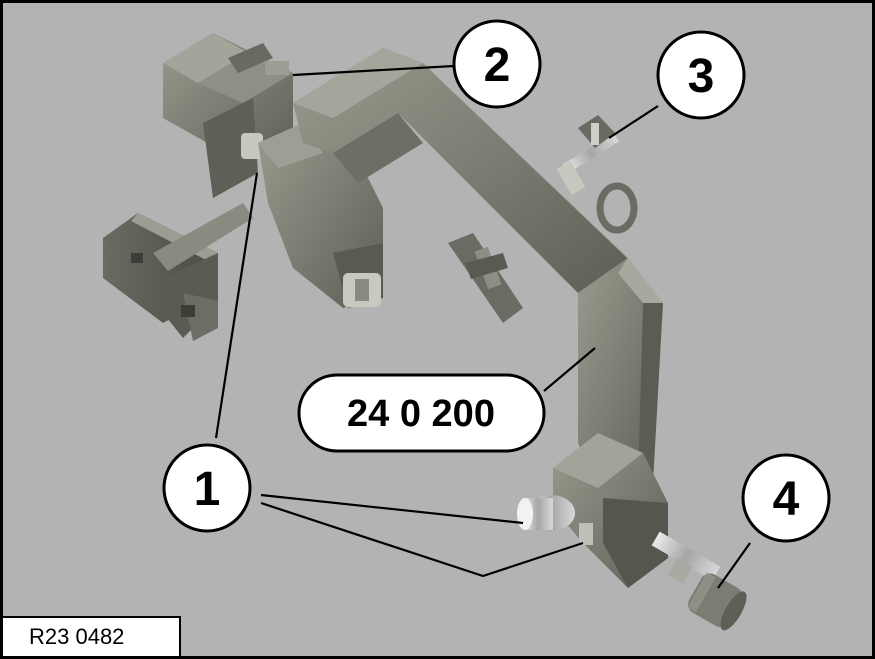 Image resolution: width=875 pixels, height=659 pixels. I want to click on center-adjuster, so click(485, 278).